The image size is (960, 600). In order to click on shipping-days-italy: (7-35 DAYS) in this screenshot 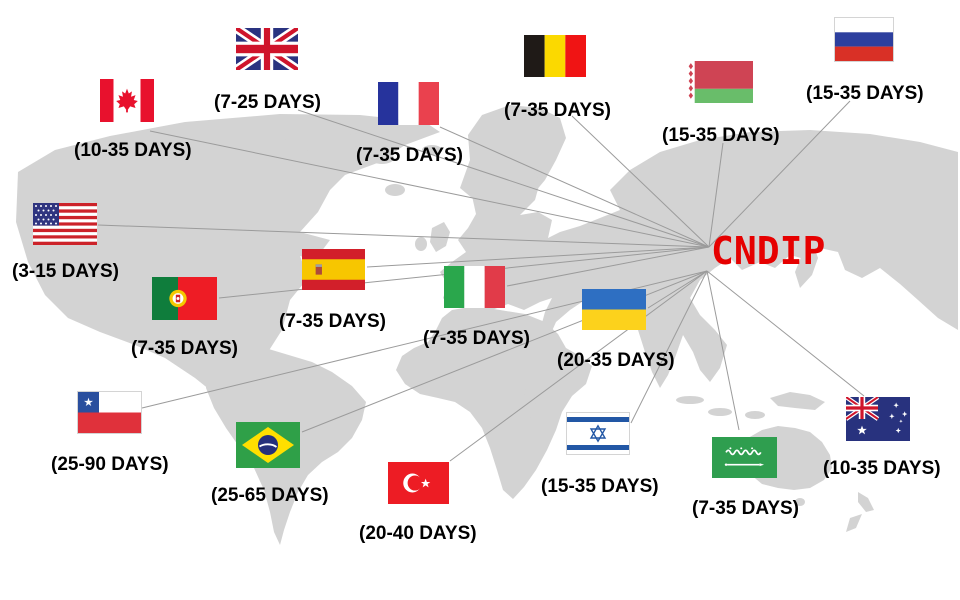, I will do `click(477, 338)`.